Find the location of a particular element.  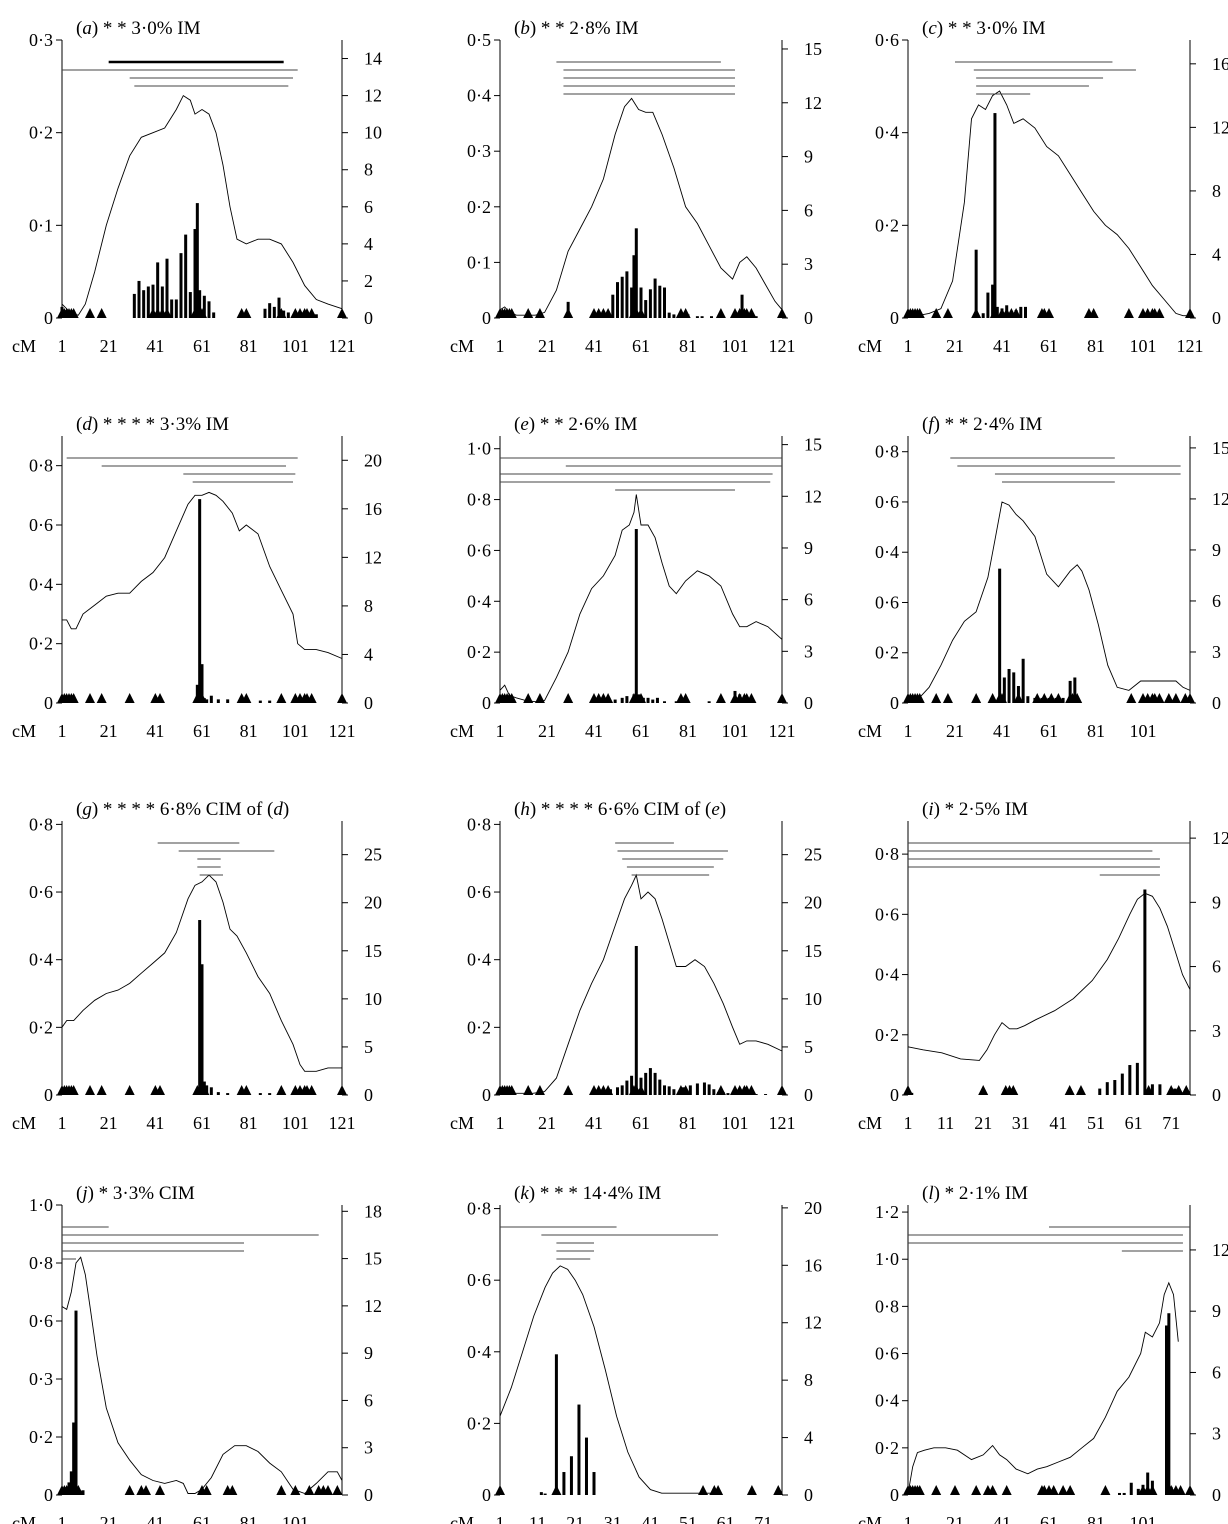

x-tick-label: 51 is located at coordinates (688, 1518).